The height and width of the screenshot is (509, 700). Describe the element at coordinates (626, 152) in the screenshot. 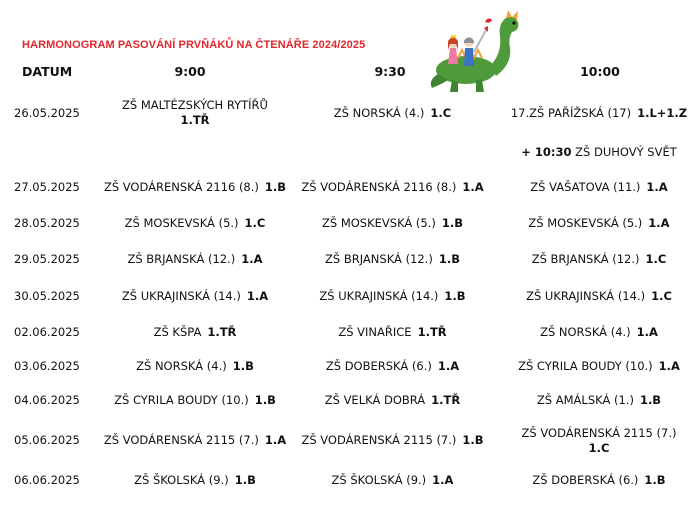

I see `extra-school: ZŠ DUHOVÝ SVĚT` at that location.